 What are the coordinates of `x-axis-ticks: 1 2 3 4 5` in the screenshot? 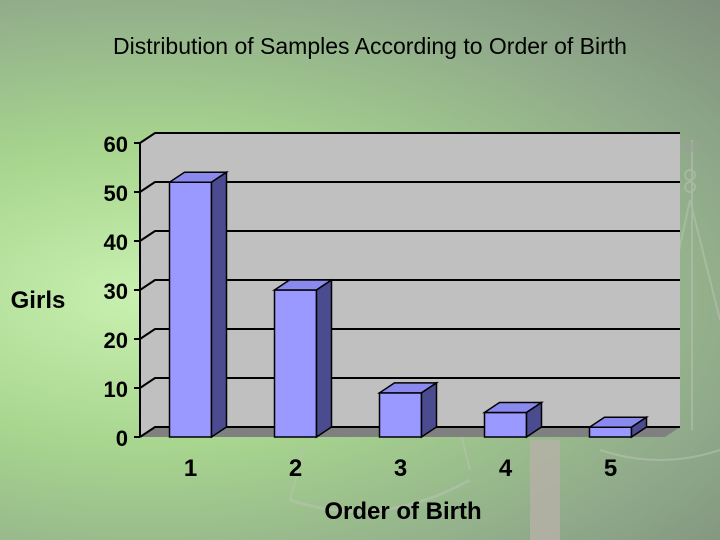 It's located at (400, 468).